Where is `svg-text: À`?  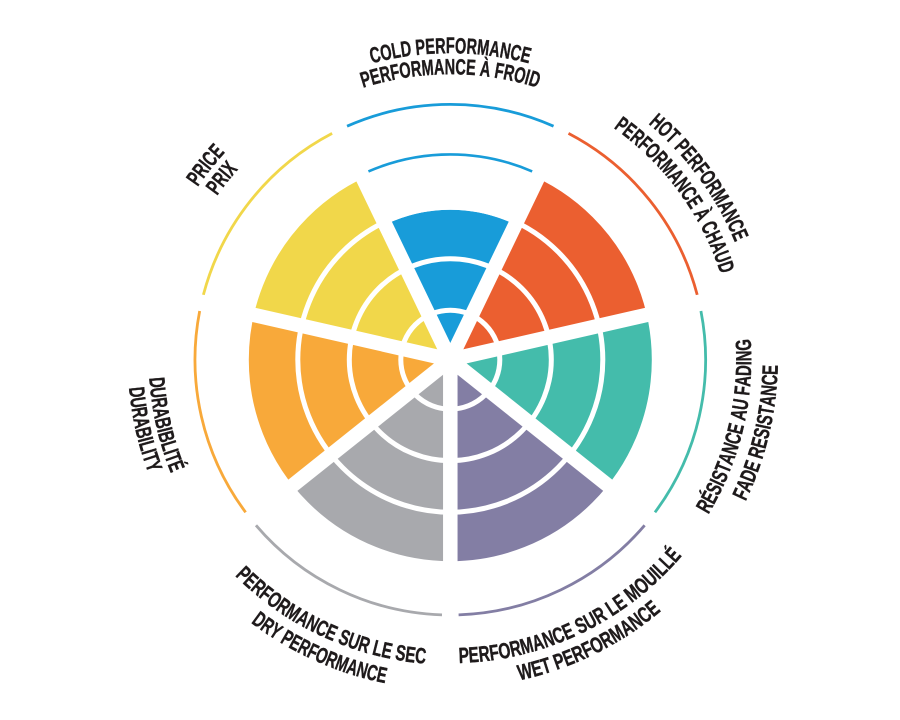 svg-text: À is located at coordinates (485, 69).